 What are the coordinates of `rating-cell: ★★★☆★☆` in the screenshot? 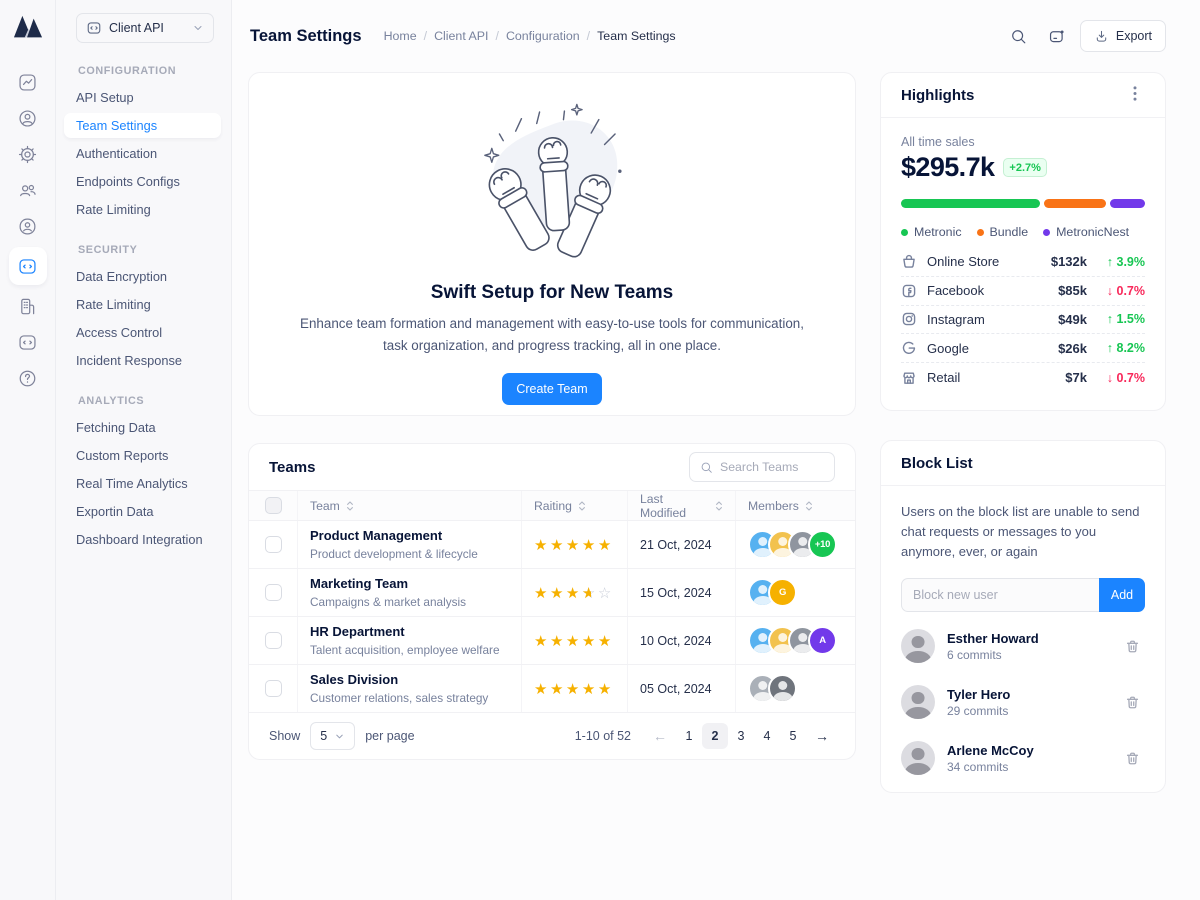 It's located at (574, 592).